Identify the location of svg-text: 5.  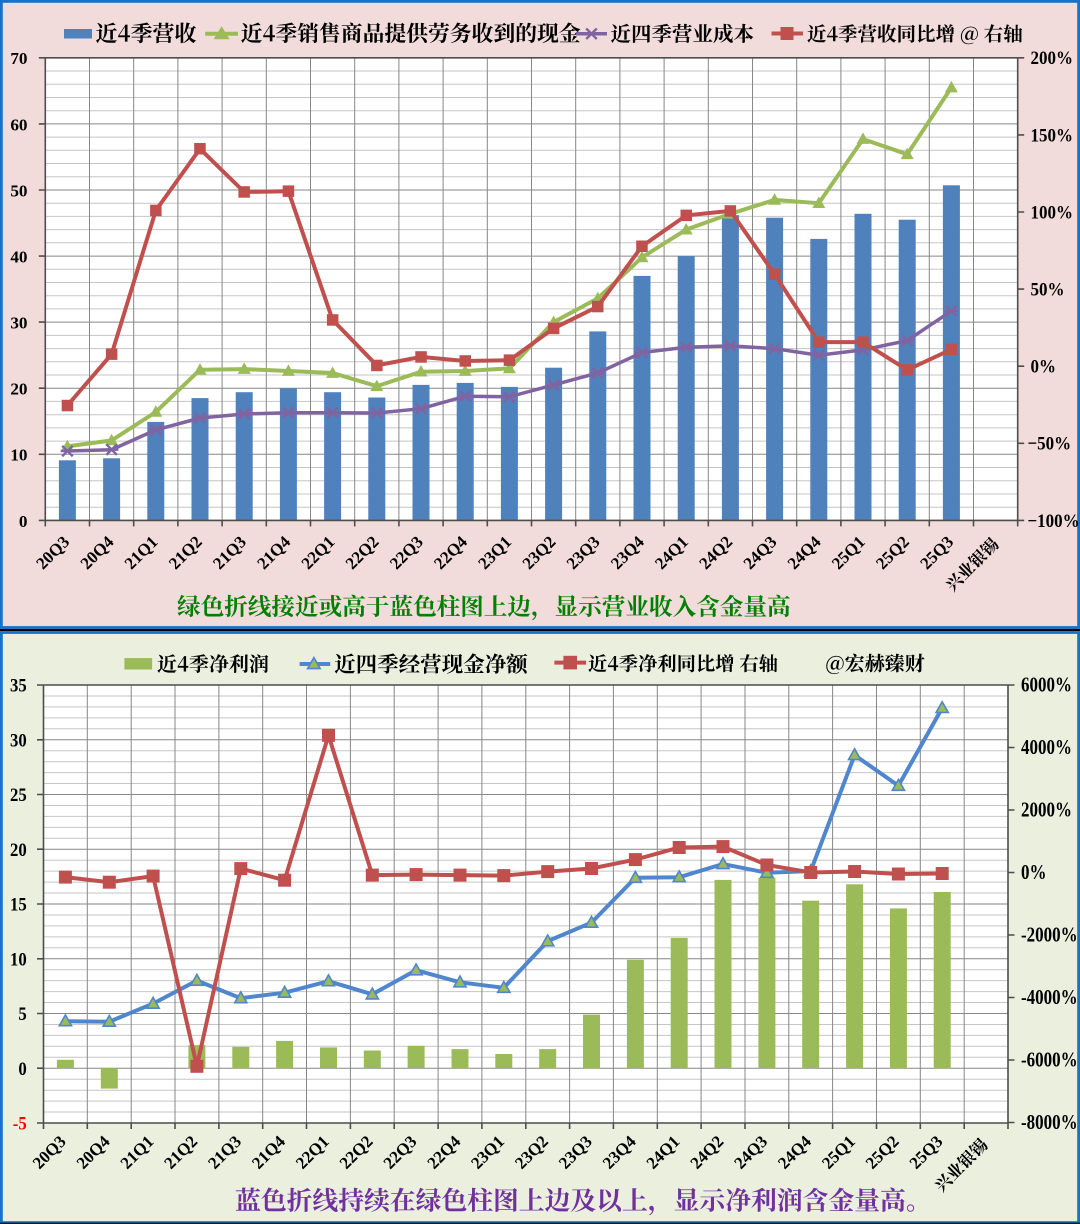
(22, 1013).